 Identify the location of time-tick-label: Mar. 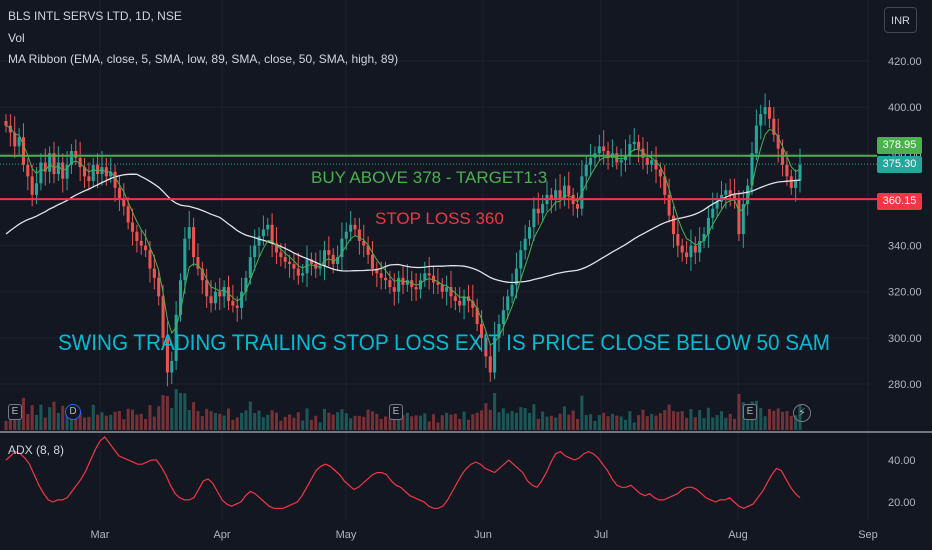
(100, 535).